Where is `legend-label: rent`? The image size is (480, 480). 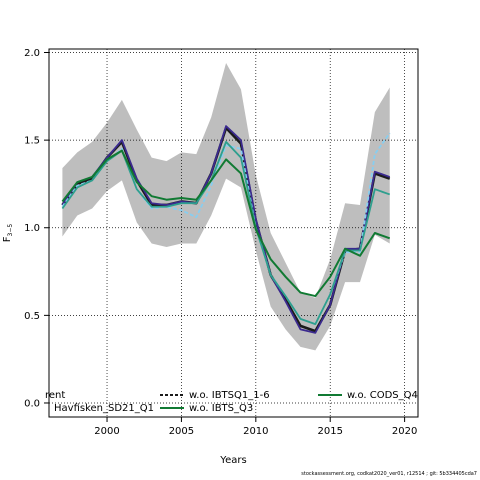 legend-label: rent is located at coordinates (55, 395).